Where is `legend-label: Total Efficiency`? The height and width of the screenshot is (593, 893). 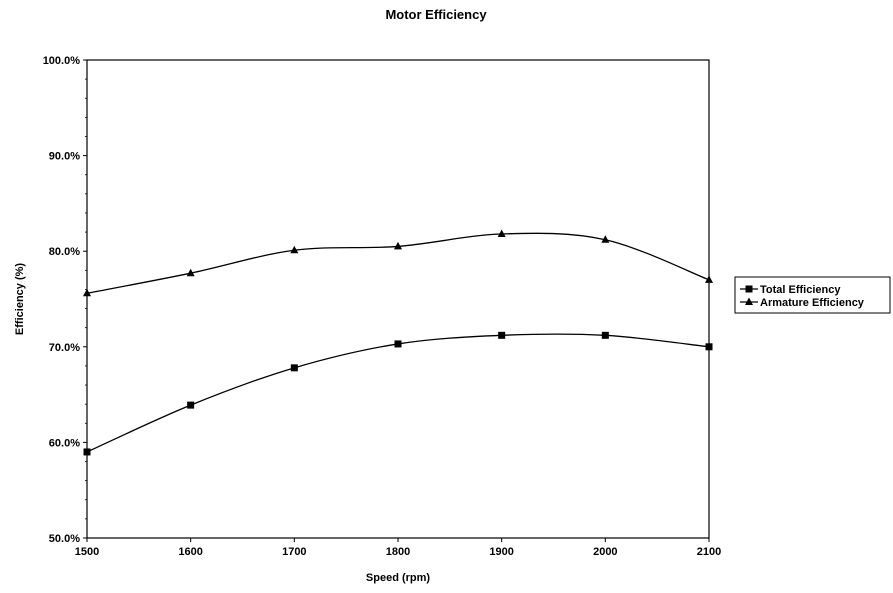 legend-label: Total Efficiency is located at coordinates (800, 290).